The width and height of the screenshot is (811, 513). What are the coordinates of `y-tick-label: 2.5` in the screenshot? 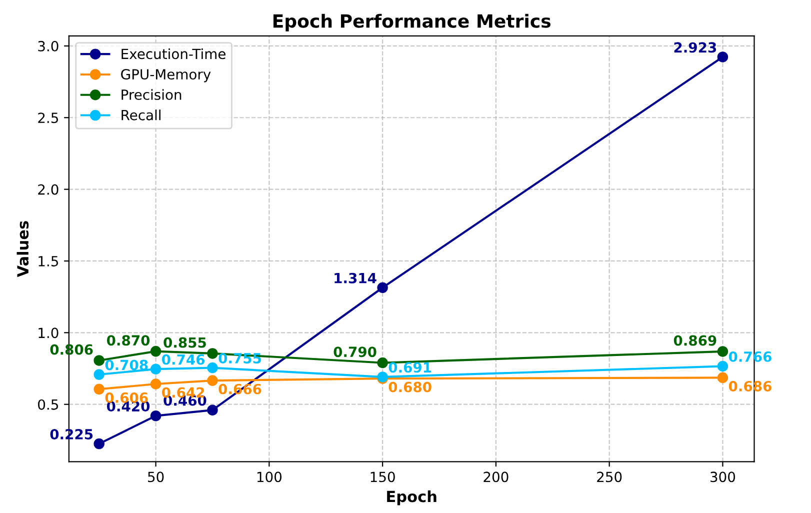 It's located at (48, 118).